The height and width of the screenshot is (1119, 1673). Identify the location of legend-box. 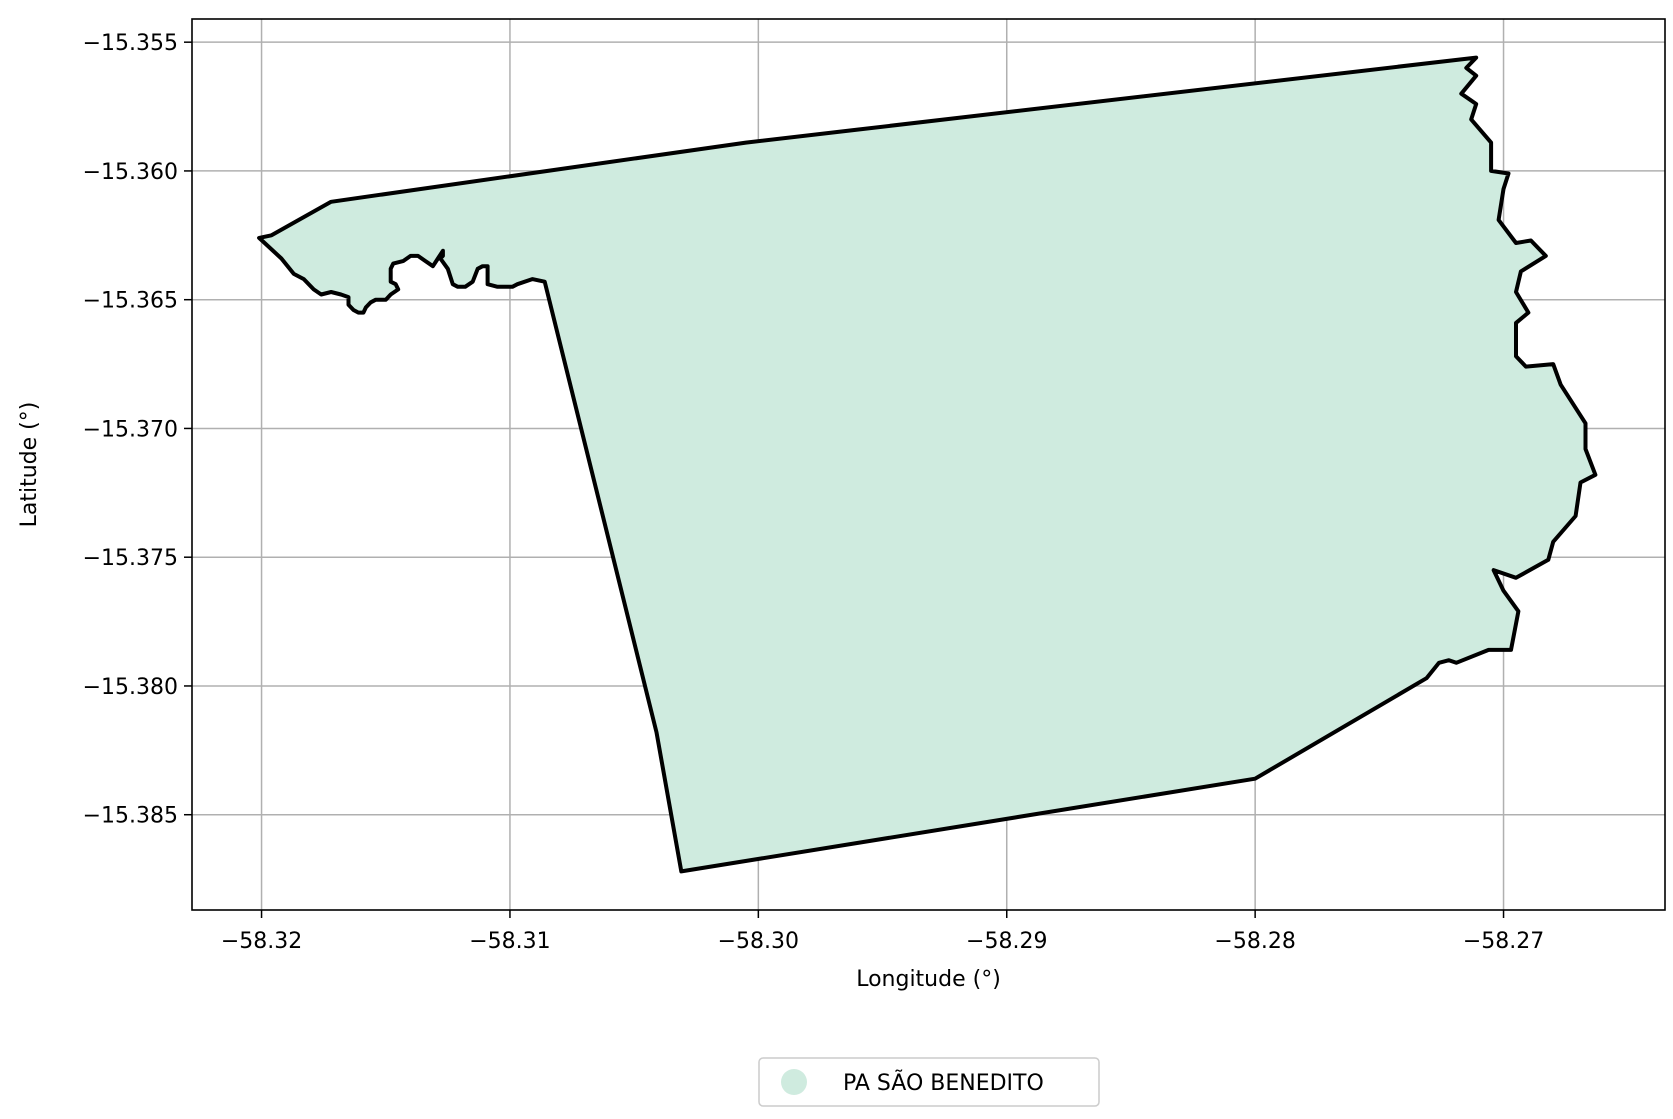
(929, 1082).